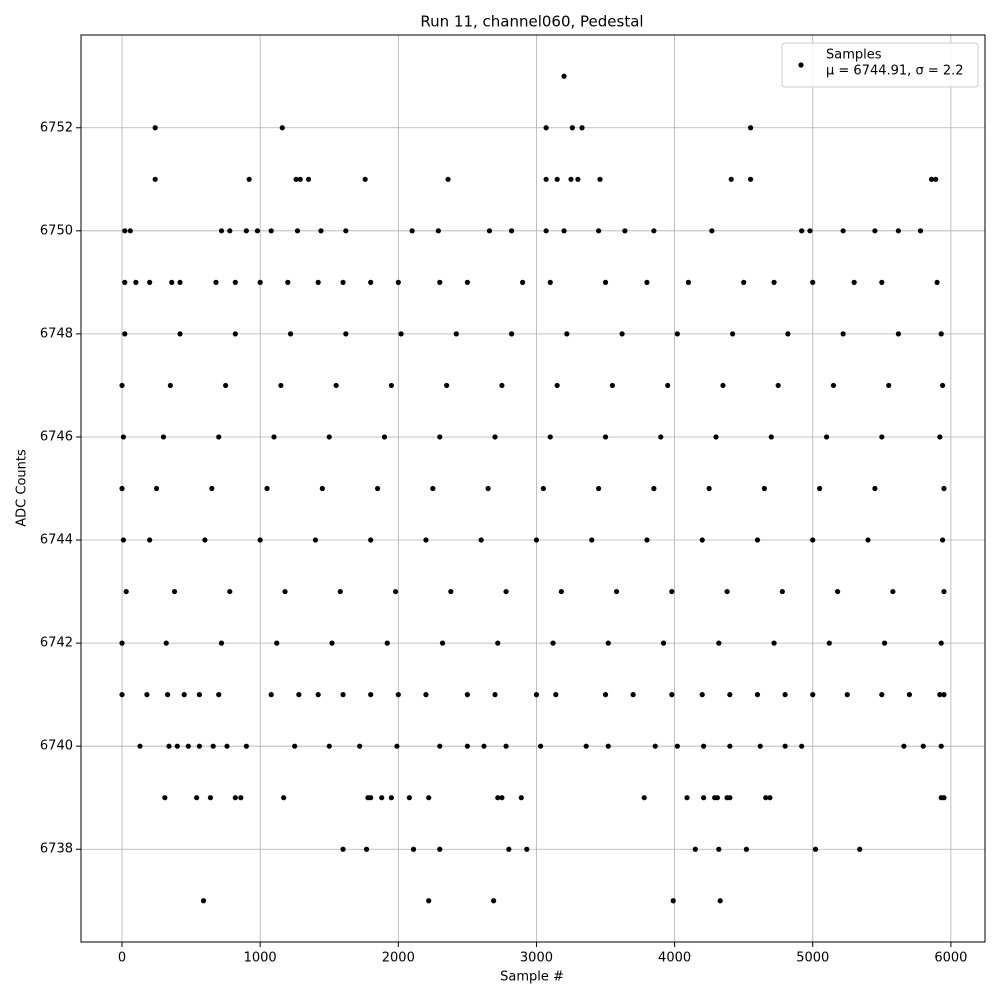 This screenshot has width=1000, height=1000. I want to click on x-tick-label: 5000, so click(812, 958).